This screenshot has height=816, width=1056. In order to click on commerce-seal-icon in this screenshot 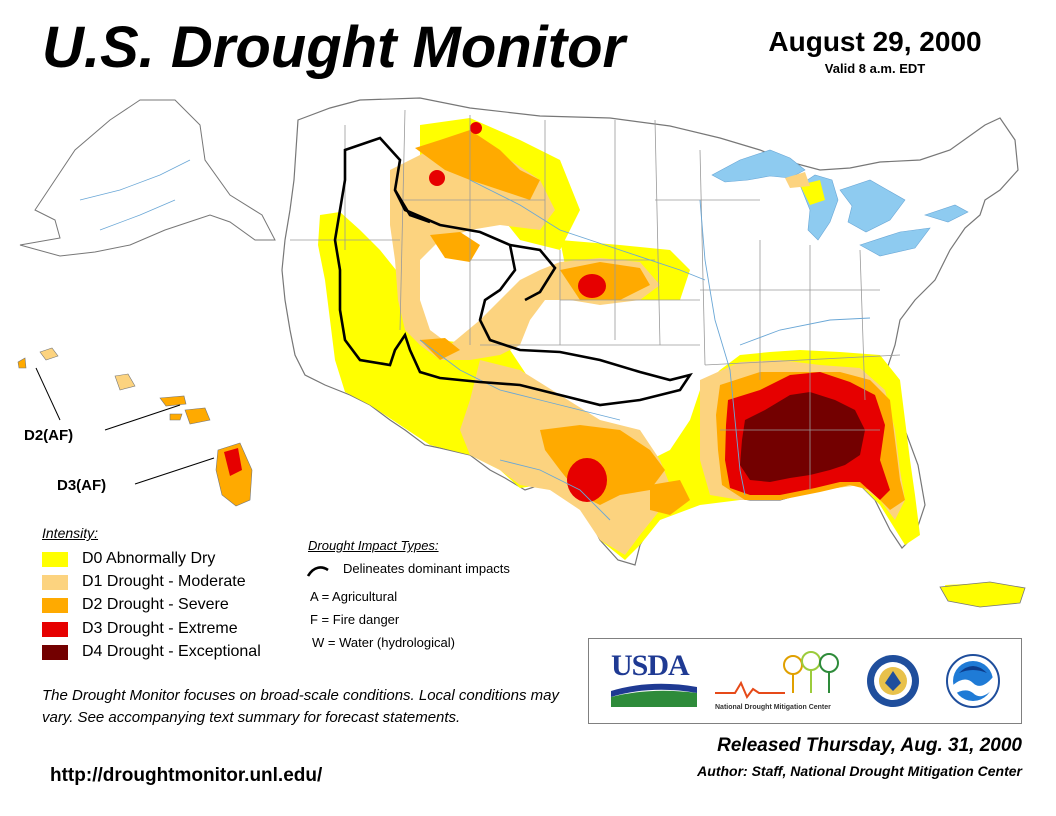, I will do `click(893, 681)`.